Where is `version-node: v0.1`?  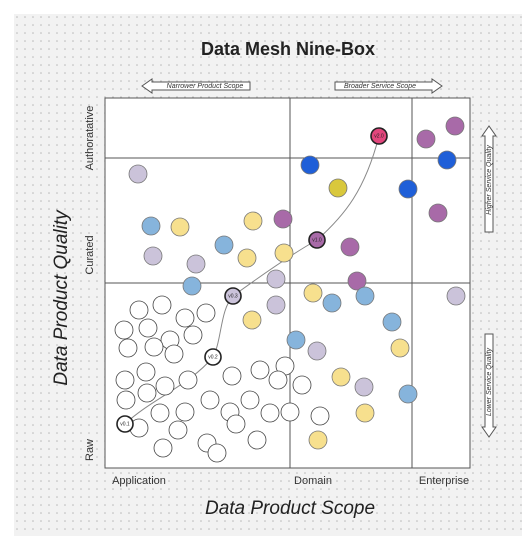
version-node: v0.1 is located at coordinates (125, 424).